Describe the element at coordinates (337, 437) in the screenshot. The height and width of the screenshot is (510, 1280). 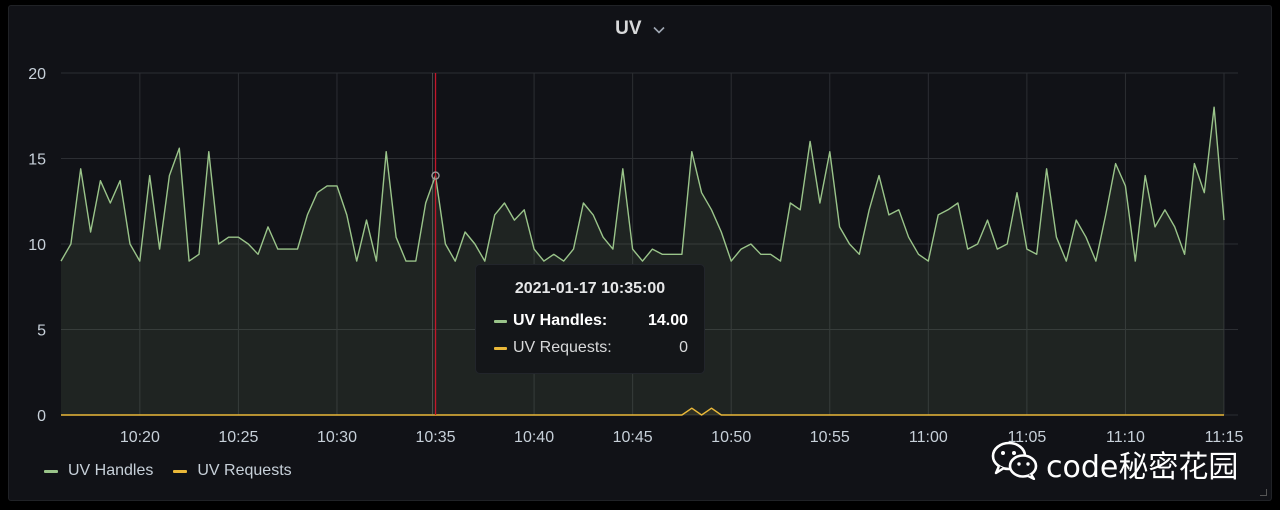
I see `x-tick-label: 10:30` at that location.